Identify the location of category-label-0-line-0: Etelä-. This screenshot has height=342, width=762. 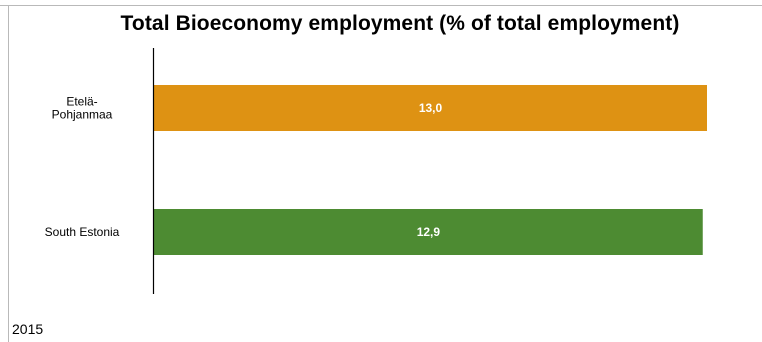
(81, 102).